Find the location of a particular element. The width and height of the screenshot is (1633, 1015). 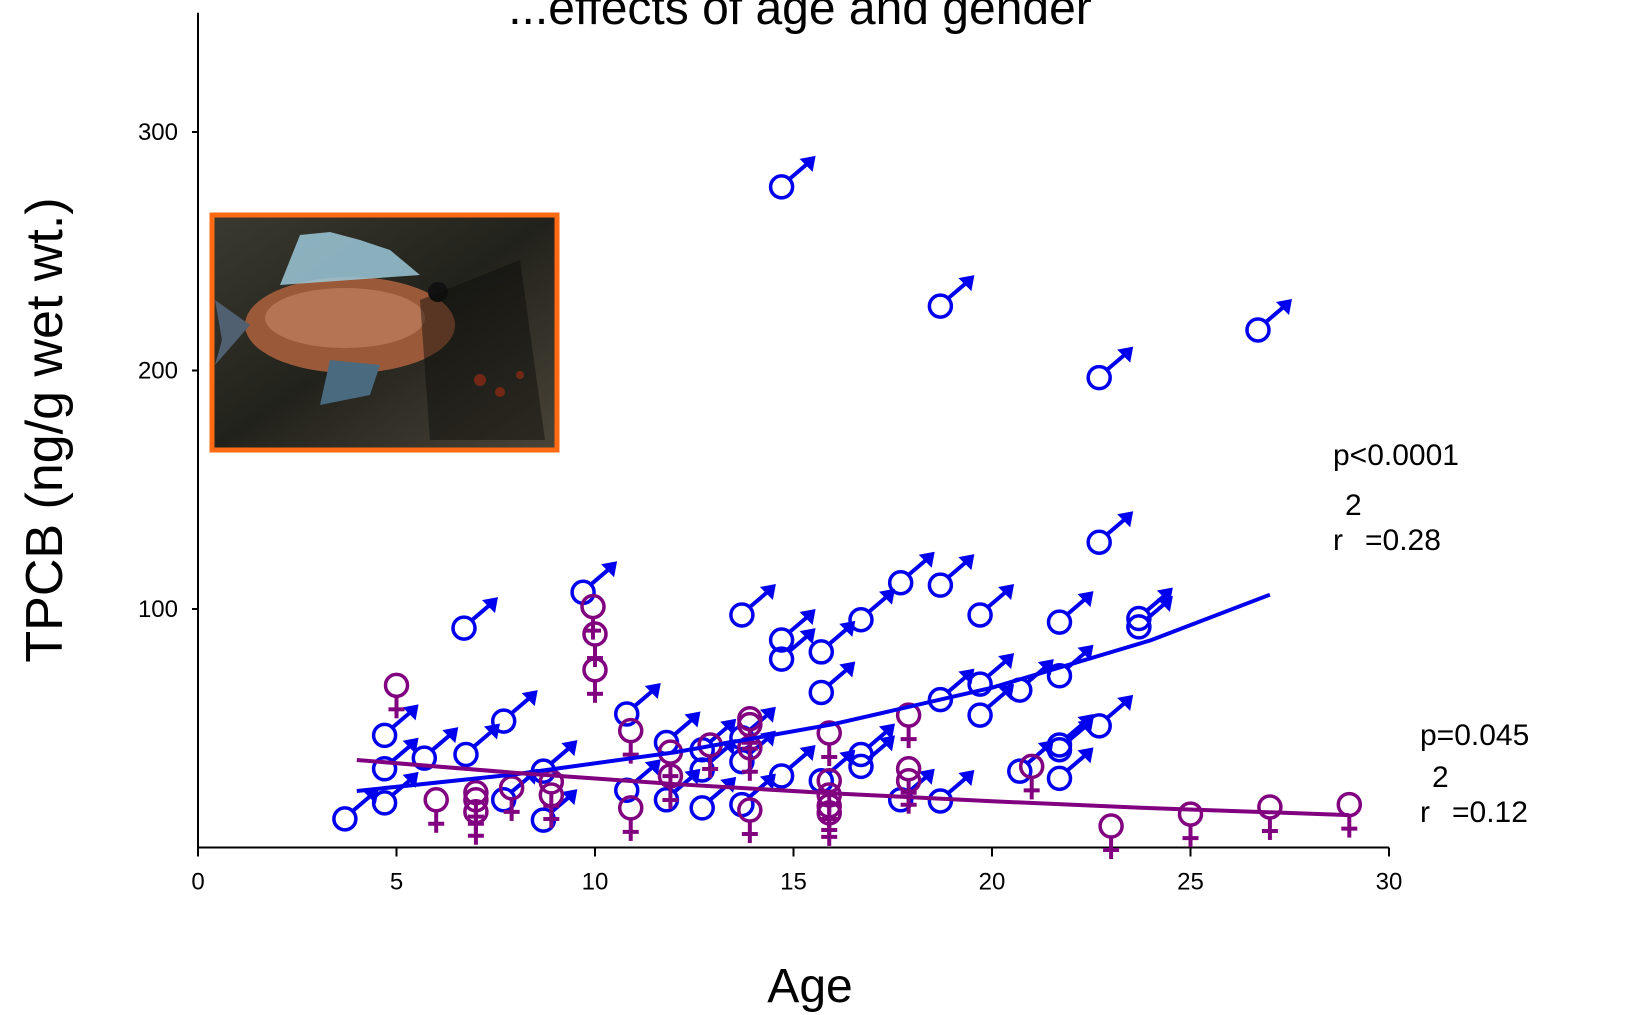

x-tick-label: 25 is located at coordinates (1190, 882).